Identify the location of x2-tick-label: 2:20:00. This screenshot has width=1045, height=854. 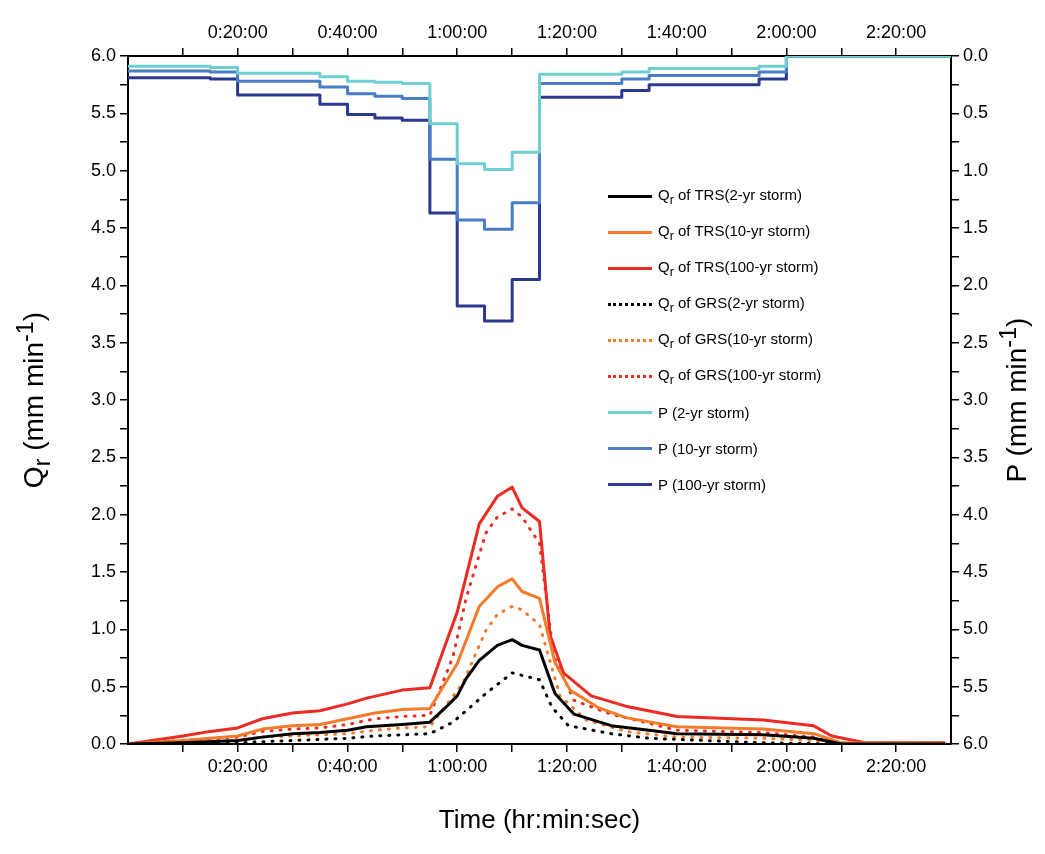
(896, 32).